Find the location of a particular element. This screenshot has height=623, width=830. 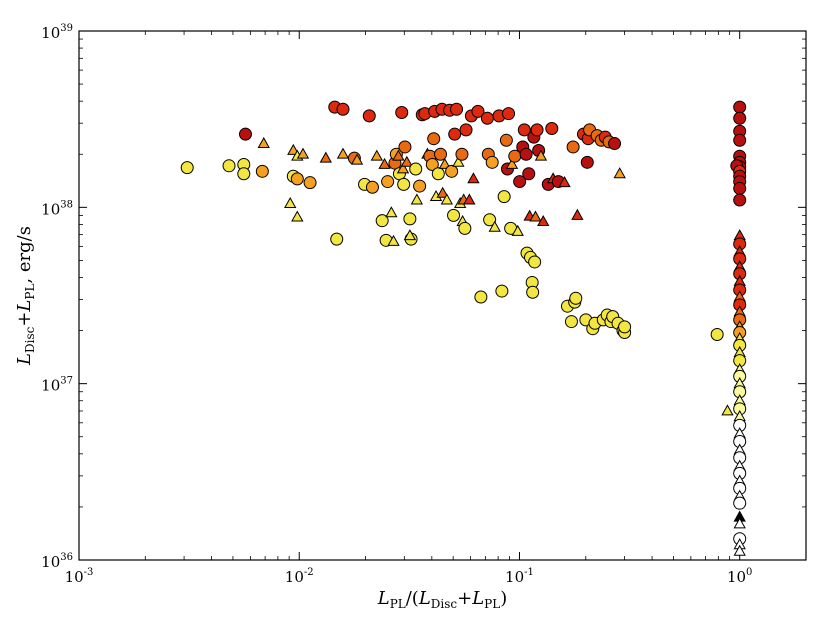

y-tick-label: 1038 is located at coordinates (57, 208).